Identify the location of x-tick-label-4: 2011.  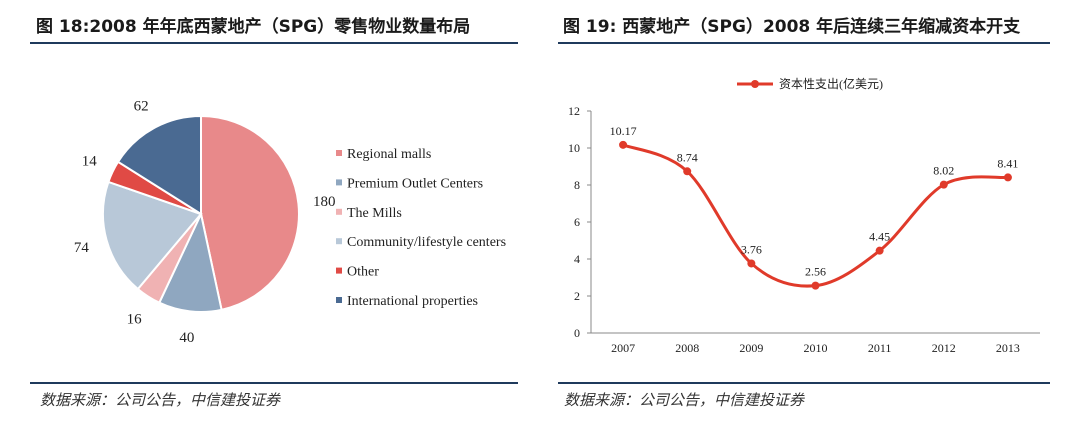
(880, 348).